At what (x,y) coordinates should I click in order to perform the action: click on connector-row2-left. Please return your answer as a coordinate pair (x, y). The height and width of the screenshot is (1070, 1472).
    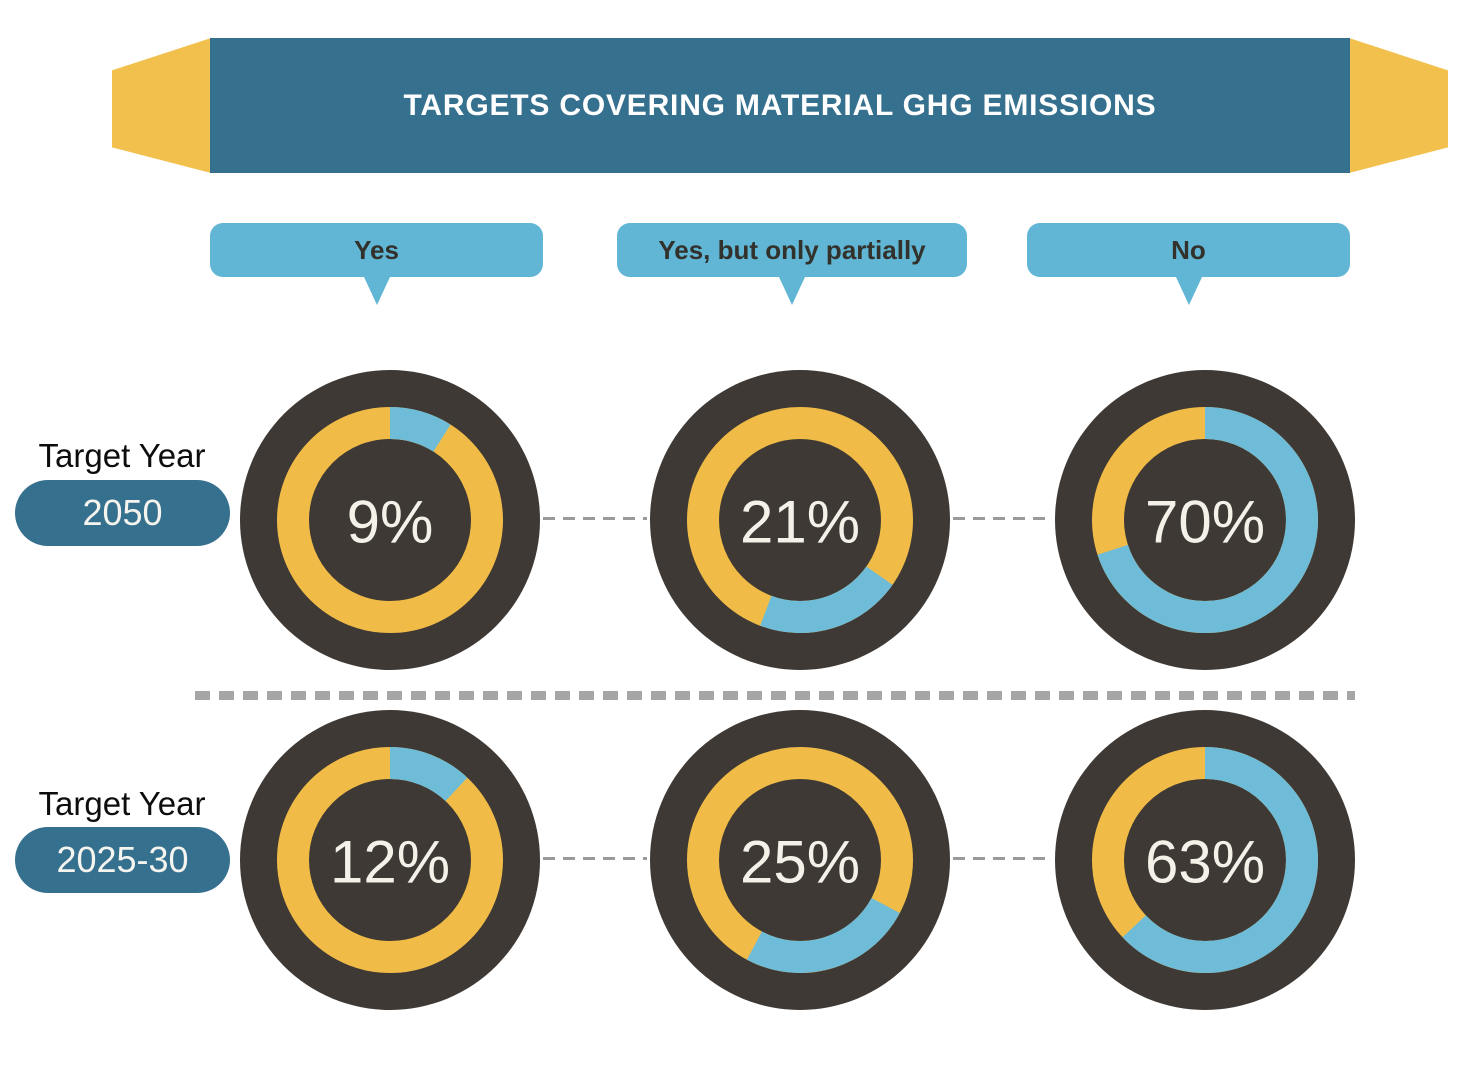
    Looking at the image, I should click on (595, 858).